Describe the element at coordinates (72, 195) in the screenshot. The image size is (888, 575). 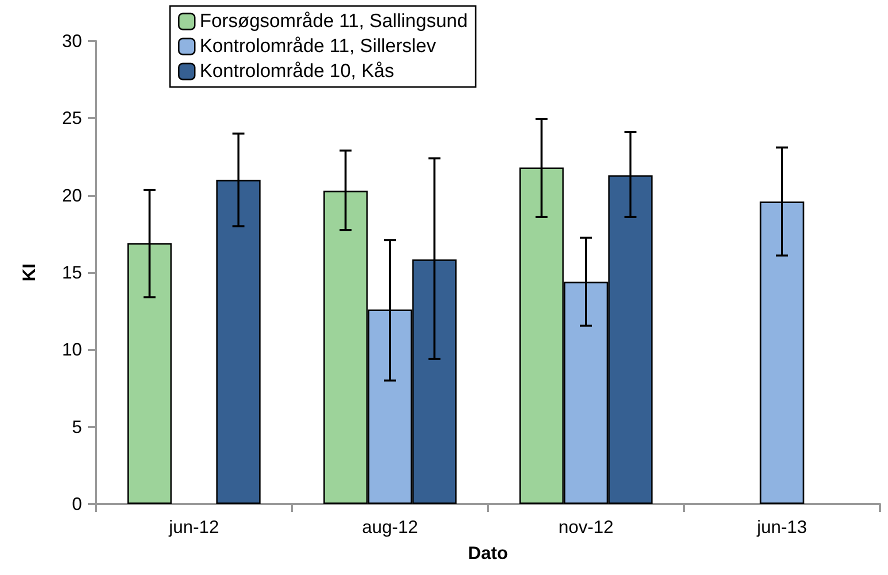
I see `y-tick-label: 20` at that location.